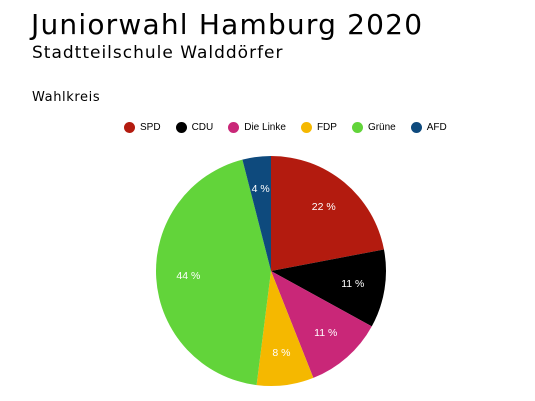  I want to click on pie-slice-label-grüne: 44 %, so click(188, 276).